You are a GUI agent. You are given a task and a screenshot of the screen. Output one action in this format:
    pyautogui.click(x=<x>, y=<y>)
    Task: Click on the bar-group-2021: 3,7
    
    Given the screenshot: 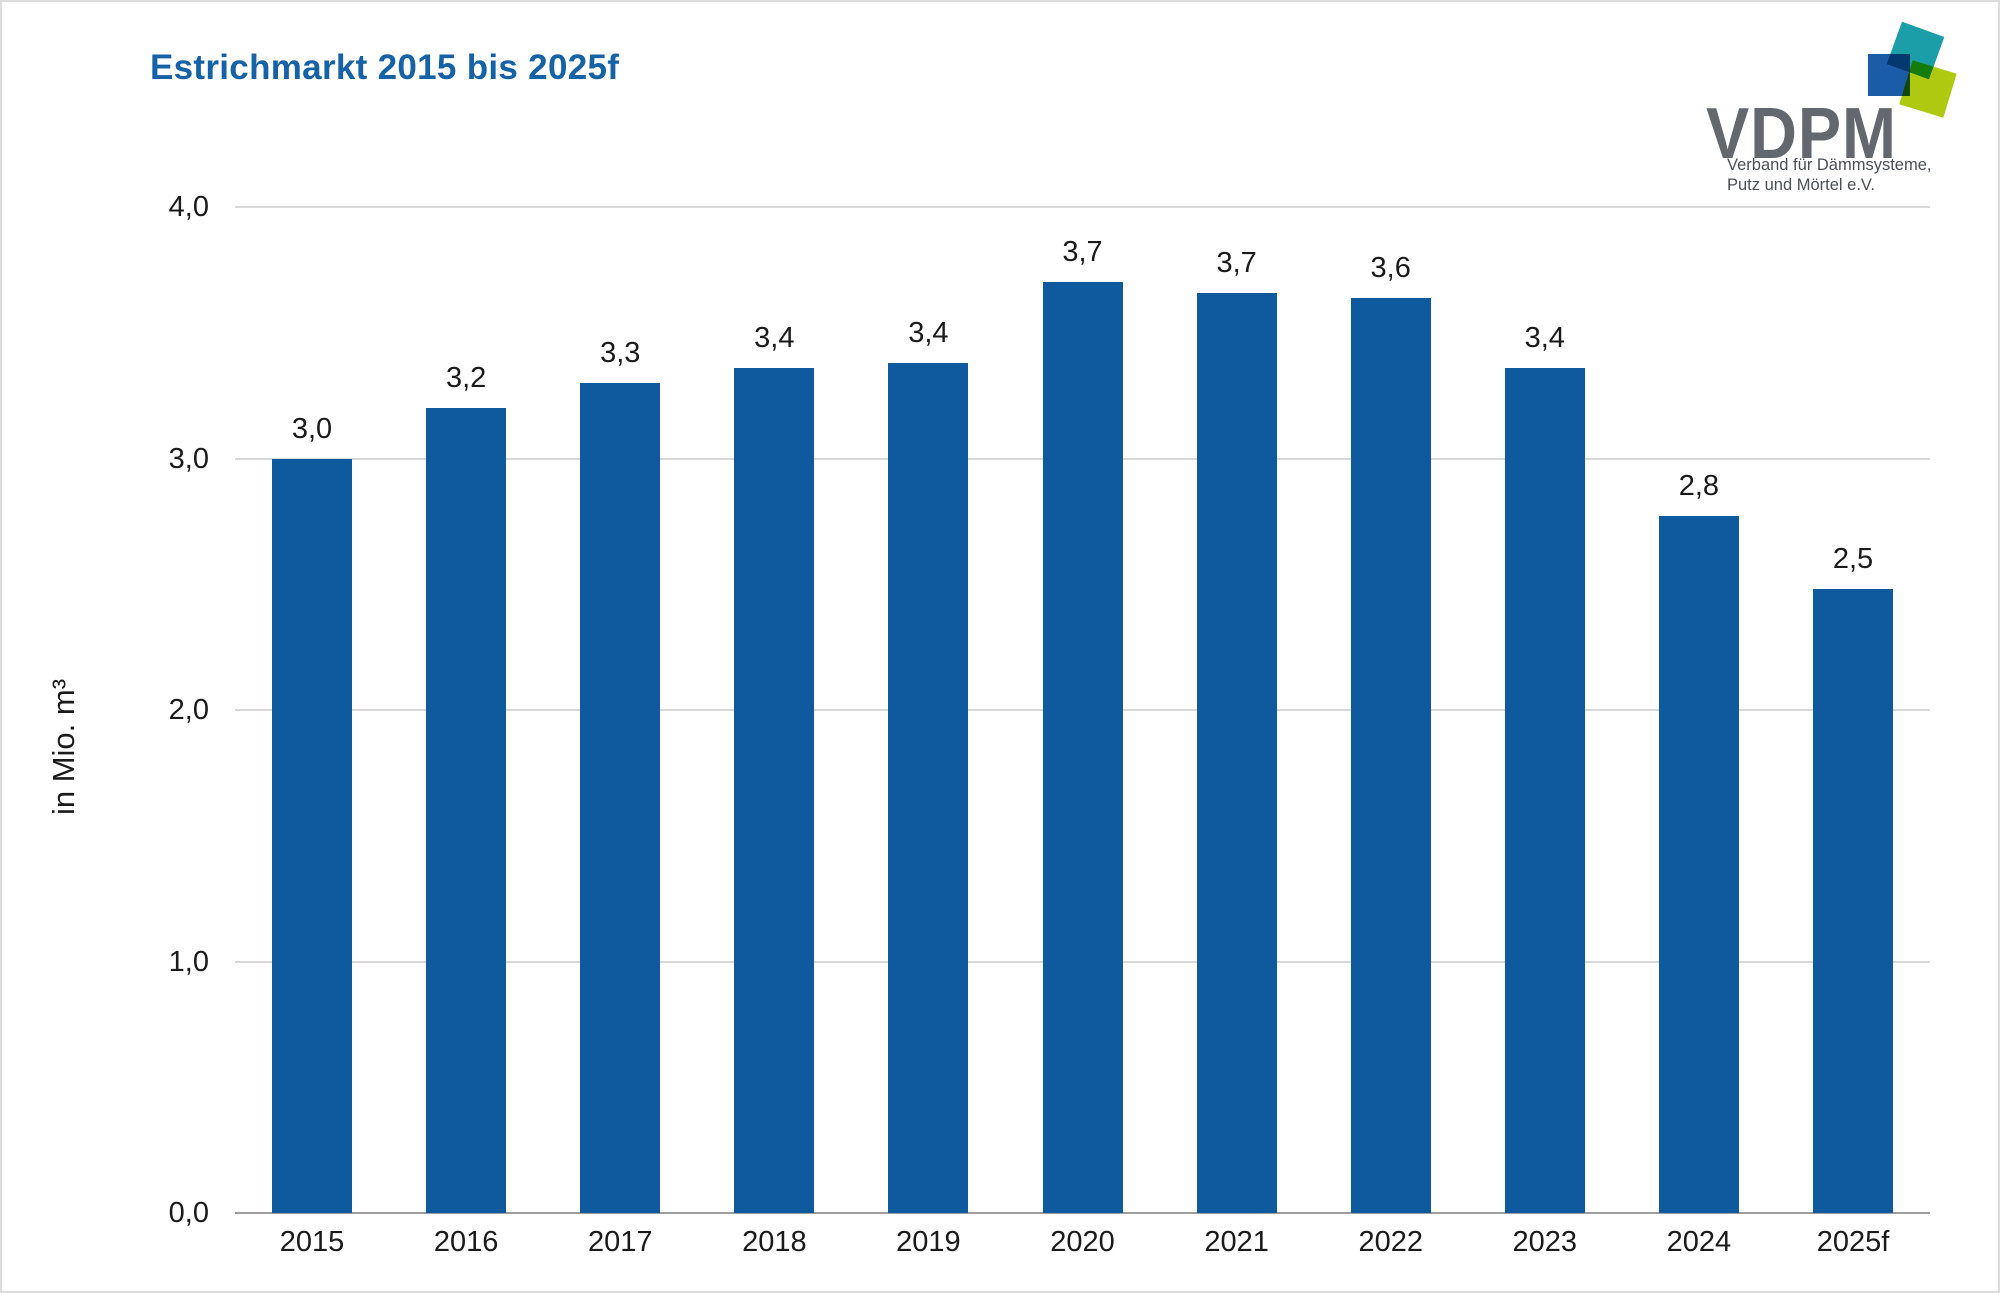 What is the action you would take?
    pyautogui.click(x=1237, y=710)
    